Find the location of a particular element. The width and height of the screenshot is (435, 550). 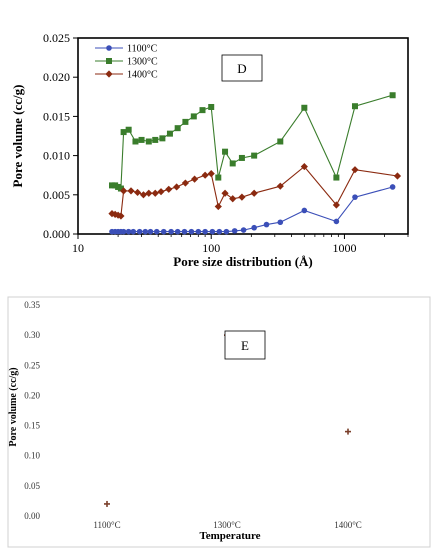

d-x-tick-label: 10 is located at coordinates (78, 248).